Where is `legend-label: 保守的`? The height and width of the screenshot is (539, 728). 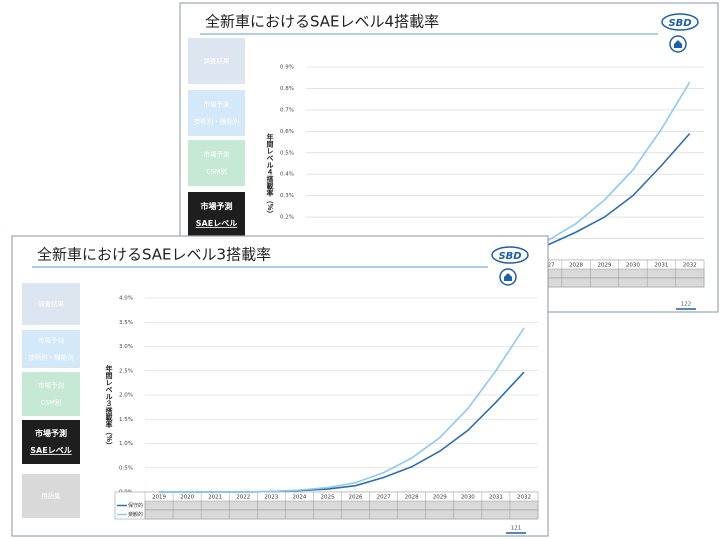
legend-label: 保守的 is located at coordinates (135, 505).